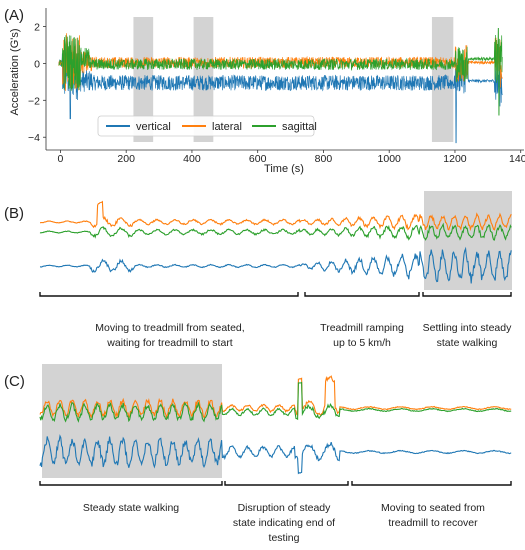  I want to click on bracket-steady-state, so click(131, 483).